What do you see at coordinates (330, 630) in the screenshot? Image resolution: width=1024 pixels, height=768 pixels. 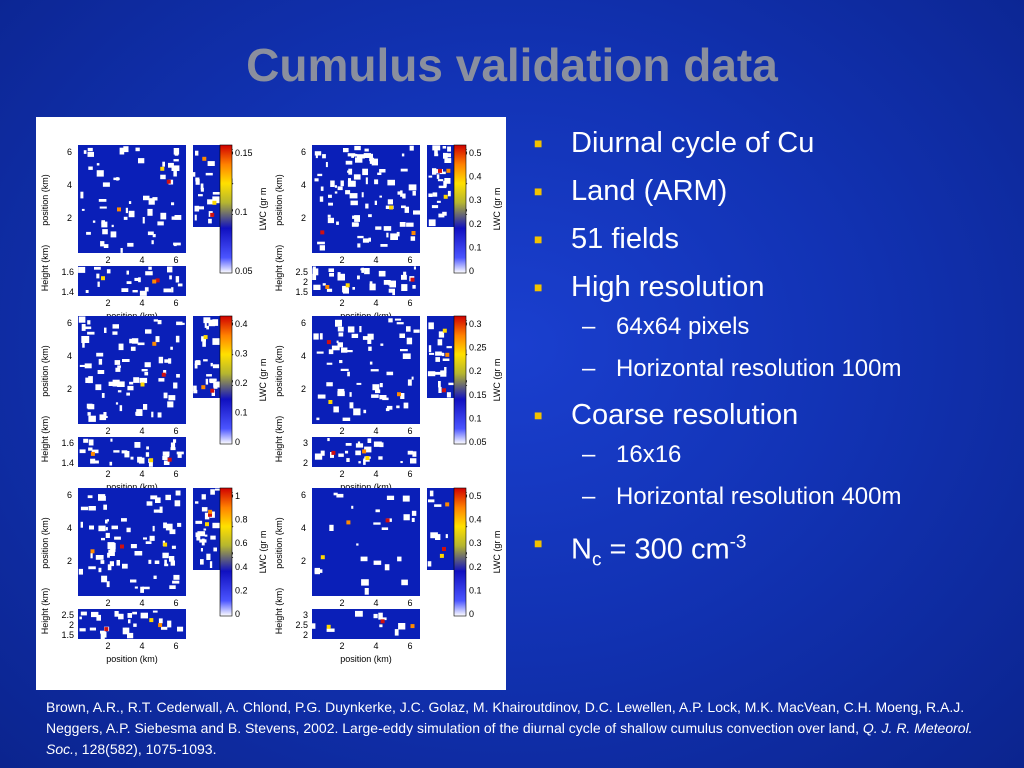 I see `panel-6-cross-cloud-cell` at bounding box center [330, 630].